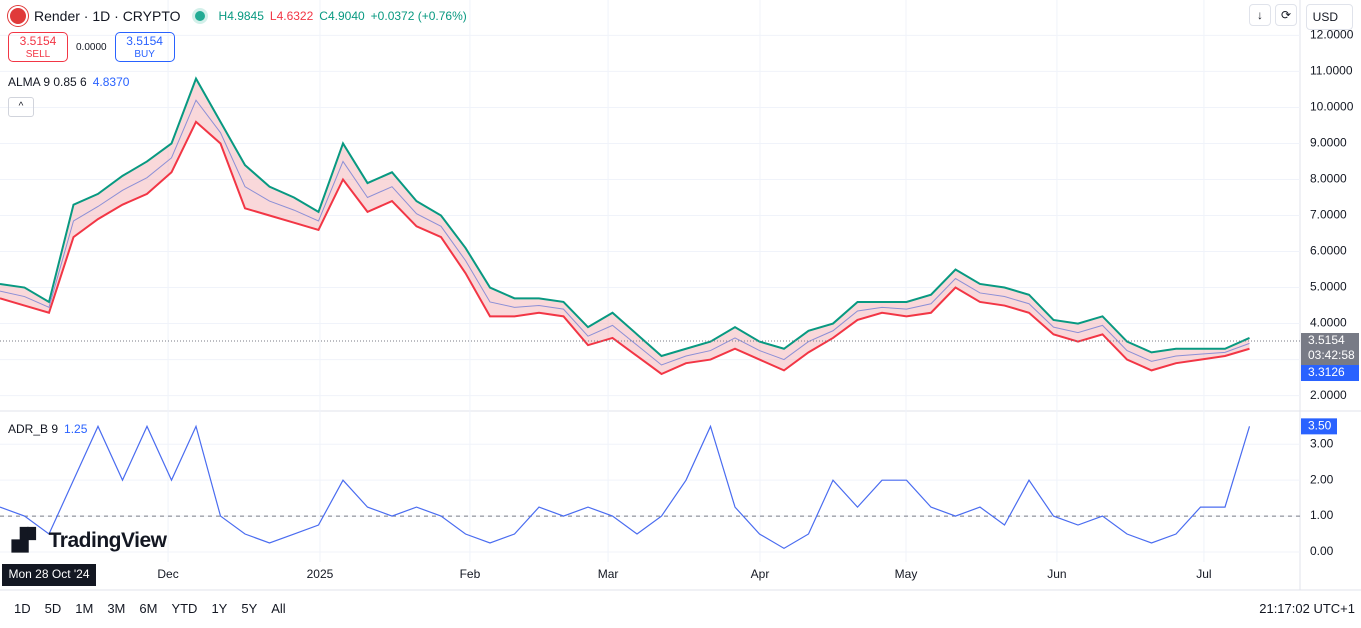  What do you see at coordinates (1322, 515) in the screenshot?
I see `y-tick-label: 1.00` at bounding box center [1322, 515].